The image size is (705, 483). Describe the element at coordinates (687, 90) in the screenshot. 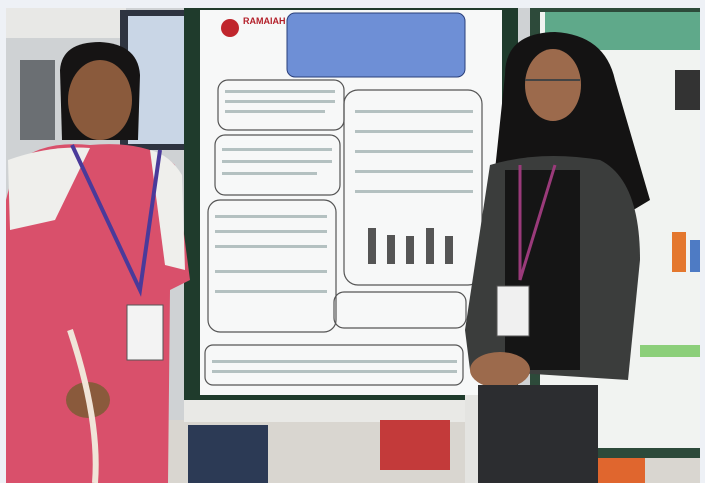

I see `right-poster-image` at that location.